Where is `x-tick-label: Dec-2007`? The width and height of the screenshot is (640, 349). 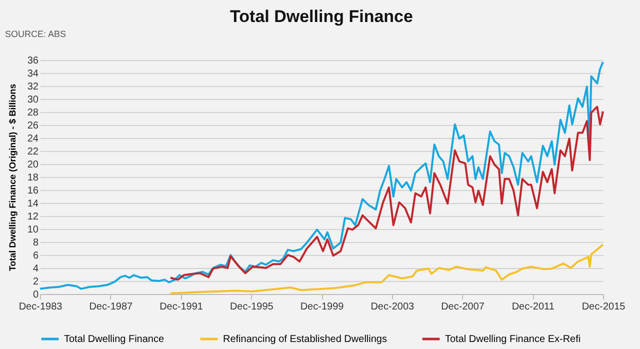 x-tick-label: Dec-2007 is located at coordinates (463, 307).